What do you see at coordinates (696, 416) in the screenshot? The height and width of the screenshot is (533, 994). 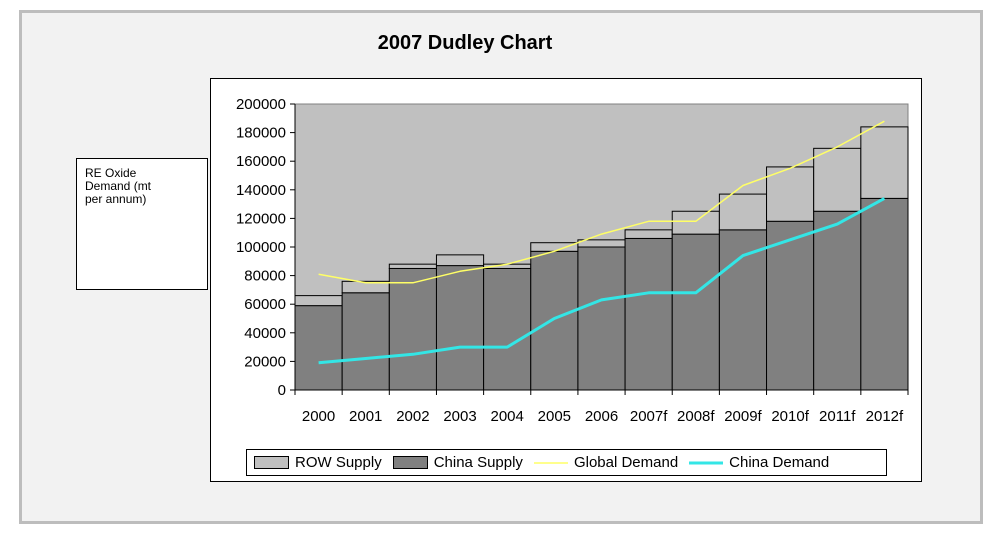 I see `x-tick-label-2008f: 2008f` at bounding box center [696, 416].